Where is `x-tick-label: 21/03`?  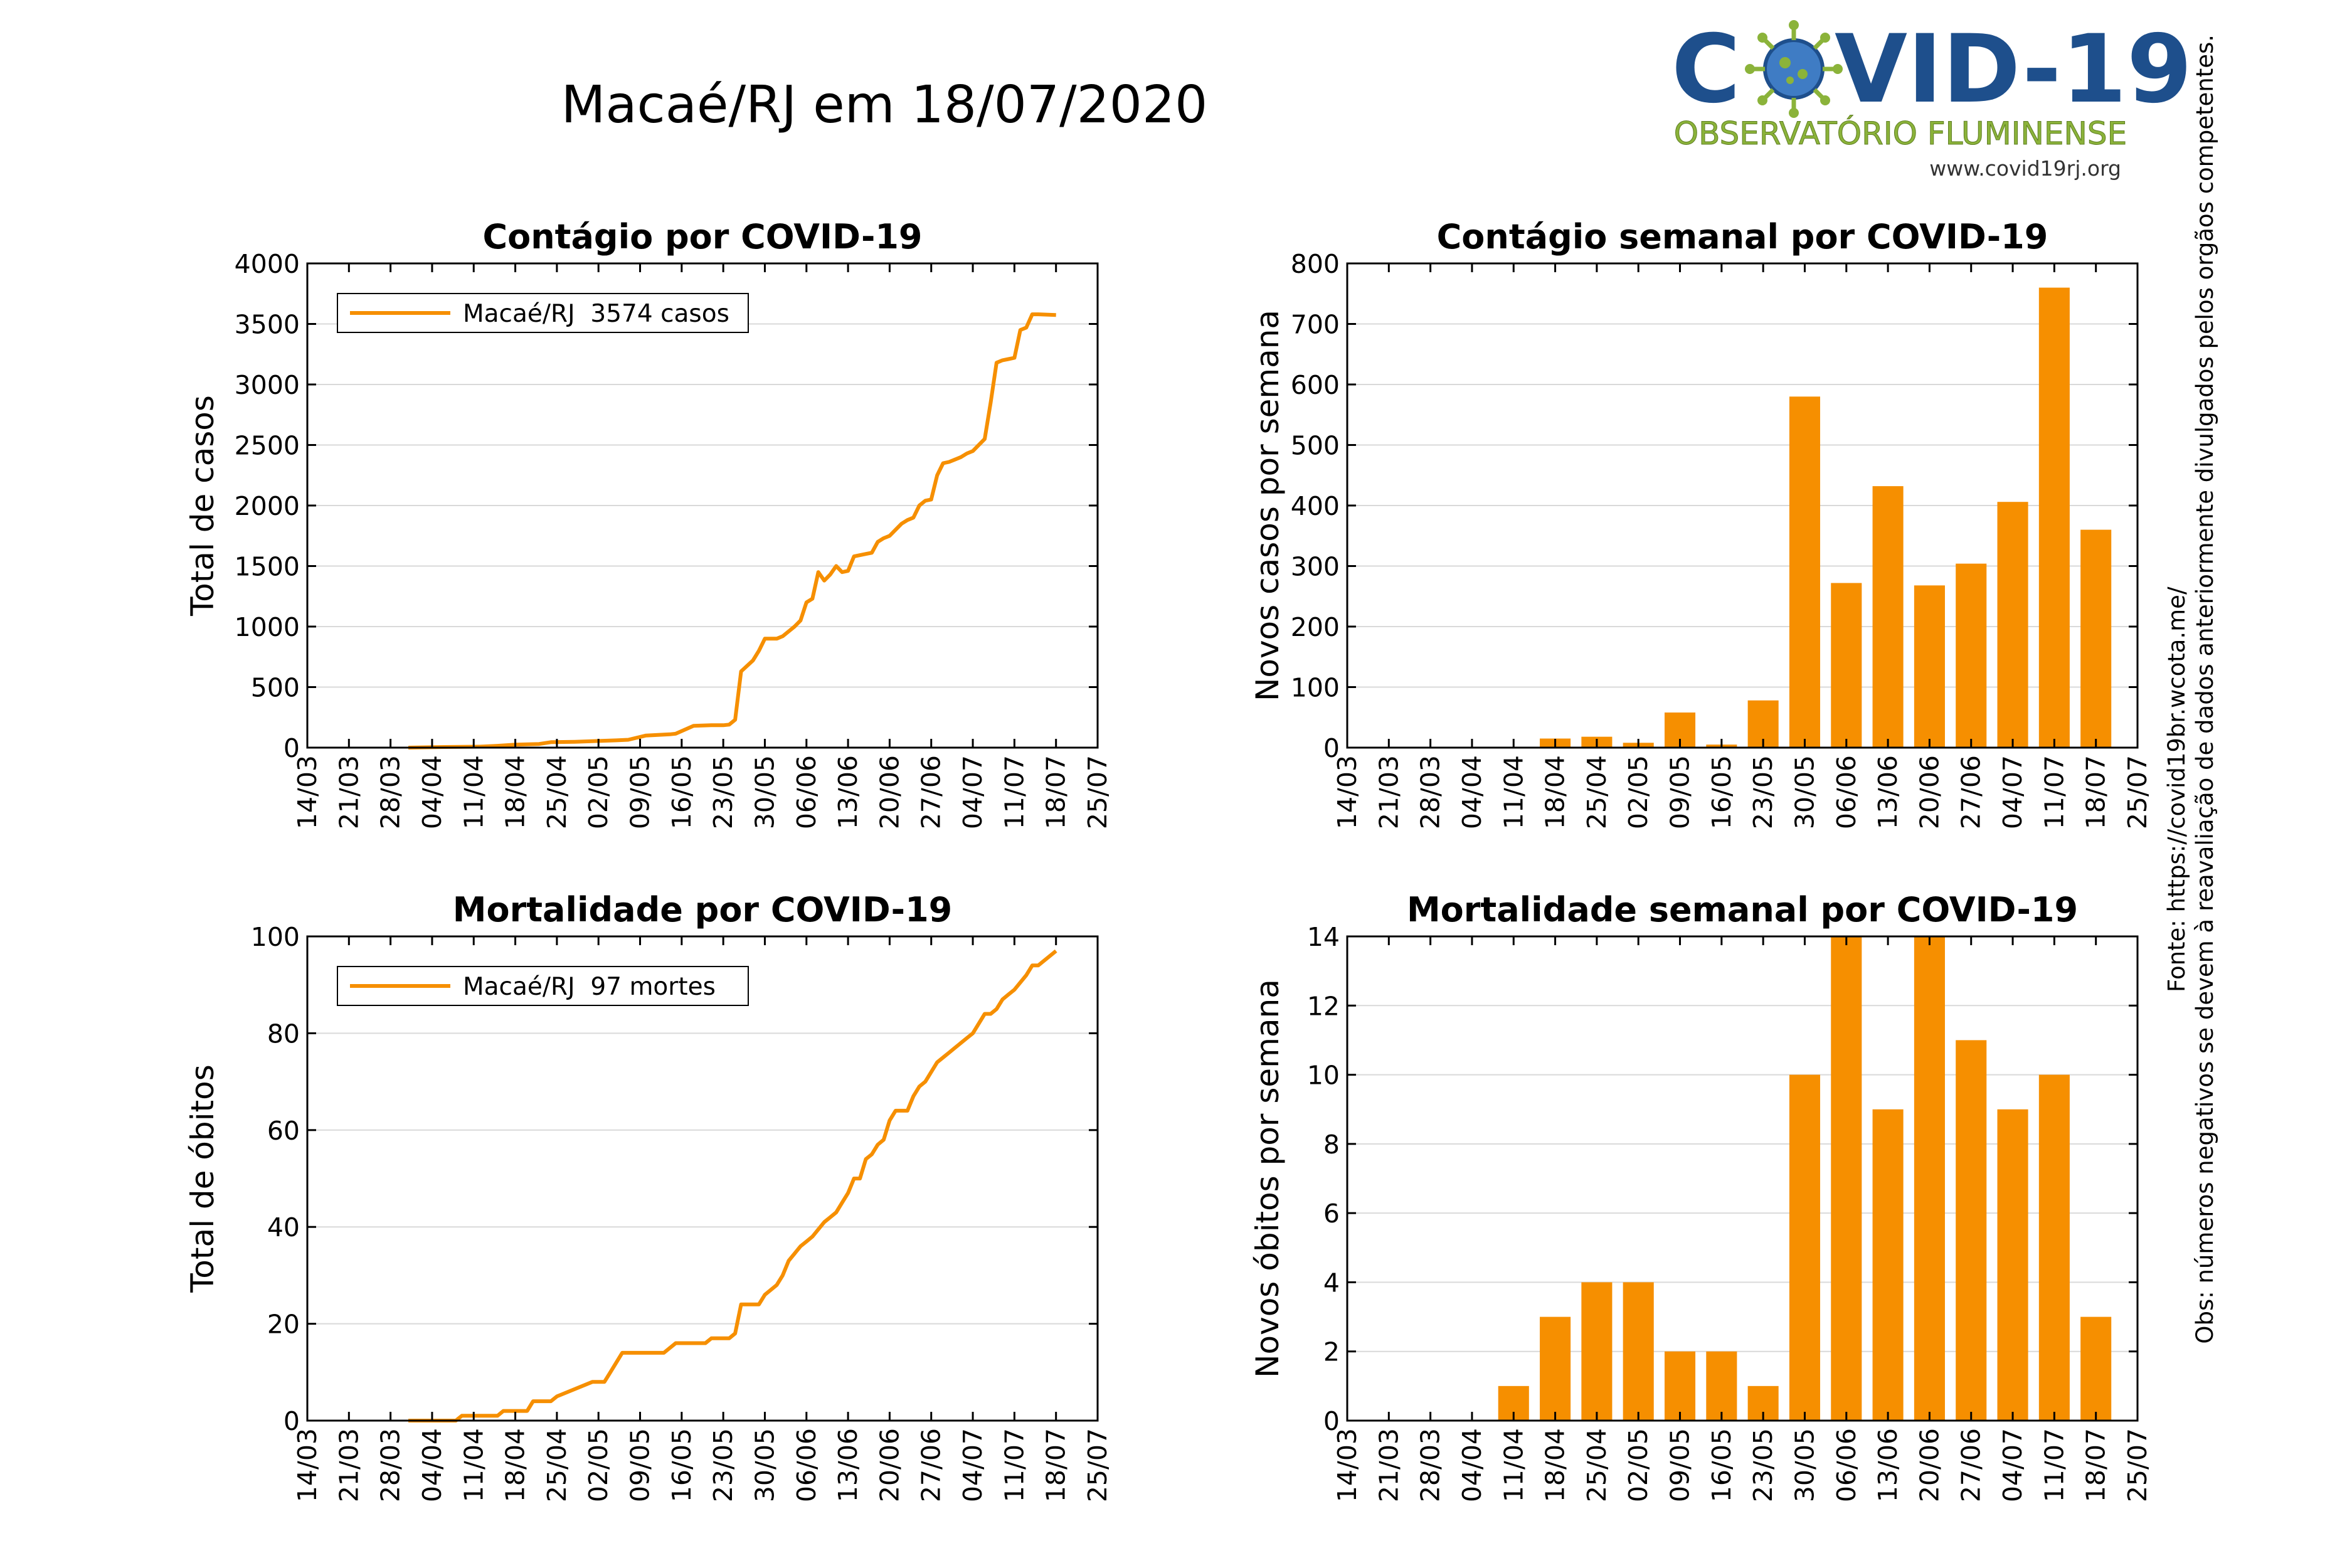 x-tick-label: 21/03 is located at coordinates (349, 1465).